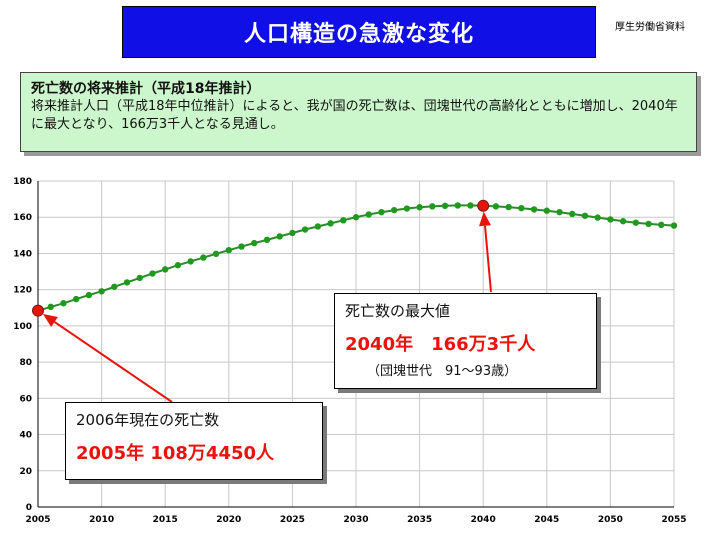 Image resolution: width=720 pixels, height=540 pixels. What do you see at coordinates (419, 520) in the screenshot?
I see `x-tick-label: 2035` at bounding box center [419, 520].